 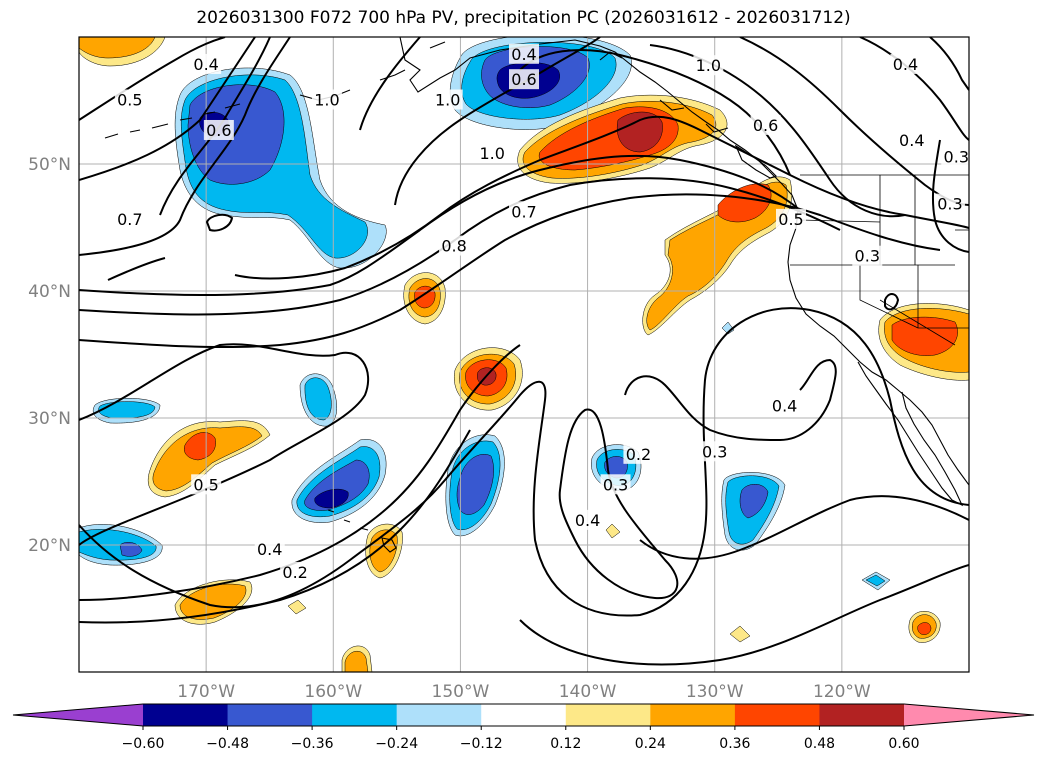 What do you see at coordinates (333, 692) in the screenshot?
I see `lon-tick-label: 160°W` at bounding box center [333, 692].